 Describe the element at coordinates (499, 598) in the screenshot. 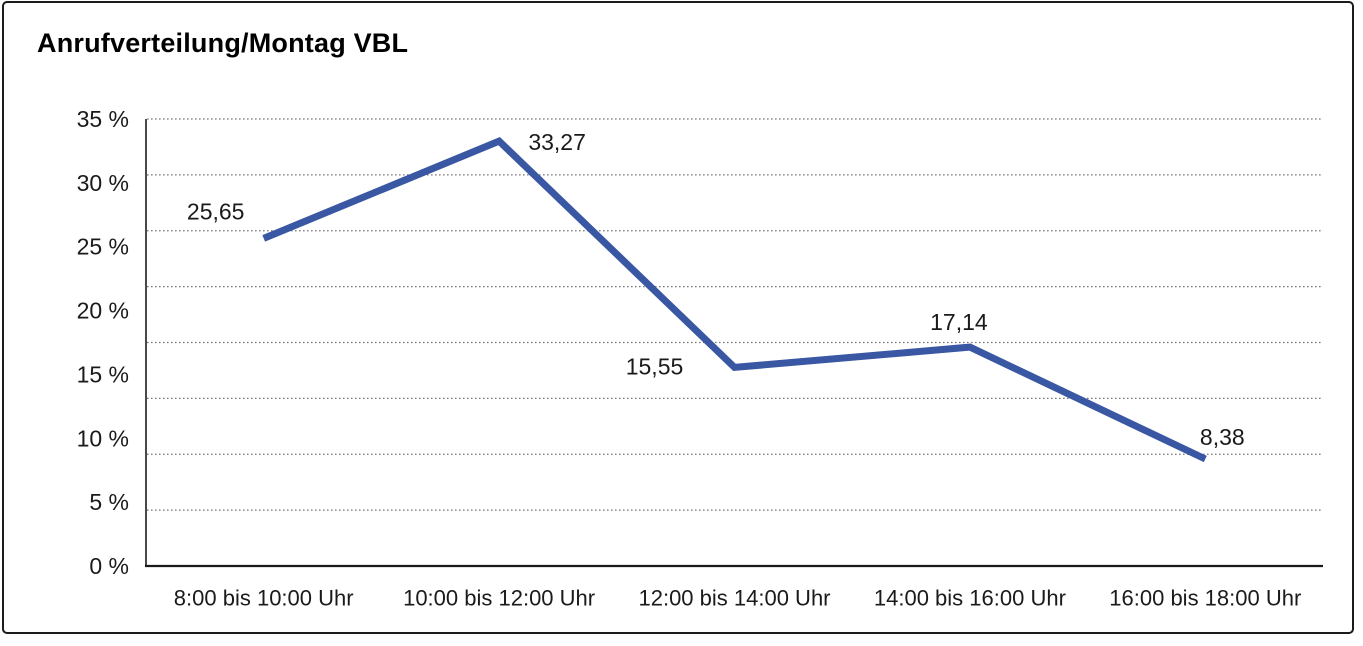

I see `x-category-label: 10:00 bis 12:00 Uhr` at that location.